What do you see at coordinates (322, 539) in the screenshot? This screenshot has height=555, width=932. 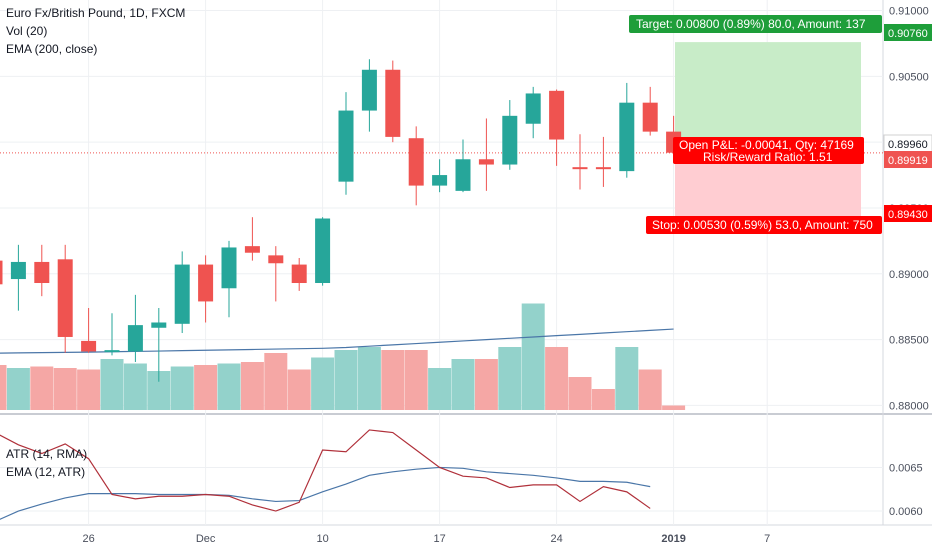 I see `time-tick-label: 10` at bounding box center [322, 539].